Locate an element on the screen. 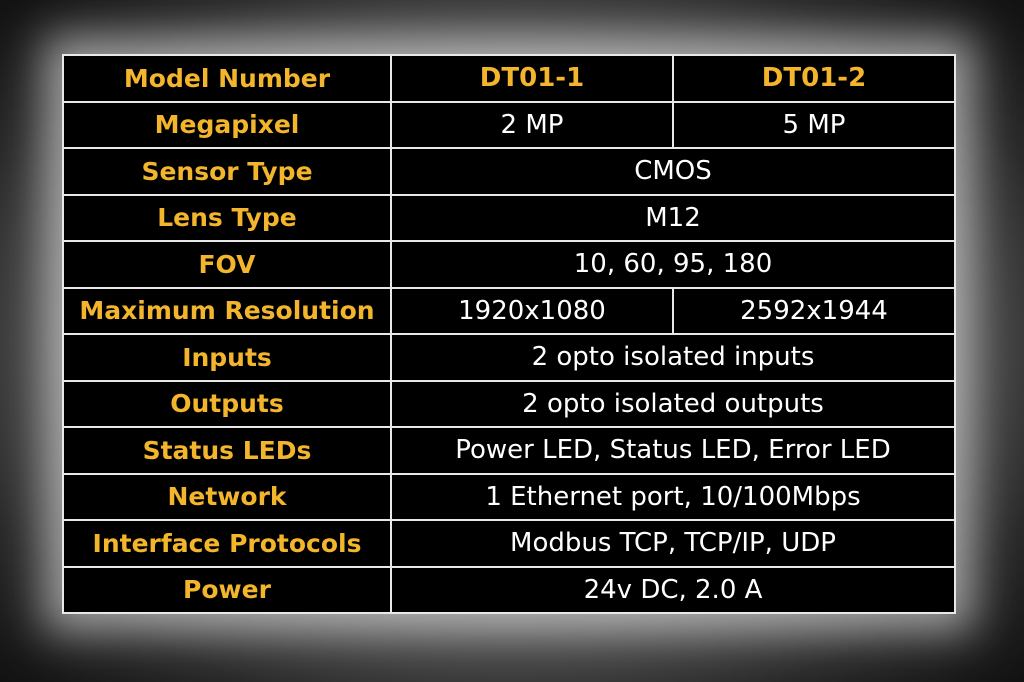  table-row: Maximum Resolution 1920x1080 2592x1944 is located at coordinates (509, 310).